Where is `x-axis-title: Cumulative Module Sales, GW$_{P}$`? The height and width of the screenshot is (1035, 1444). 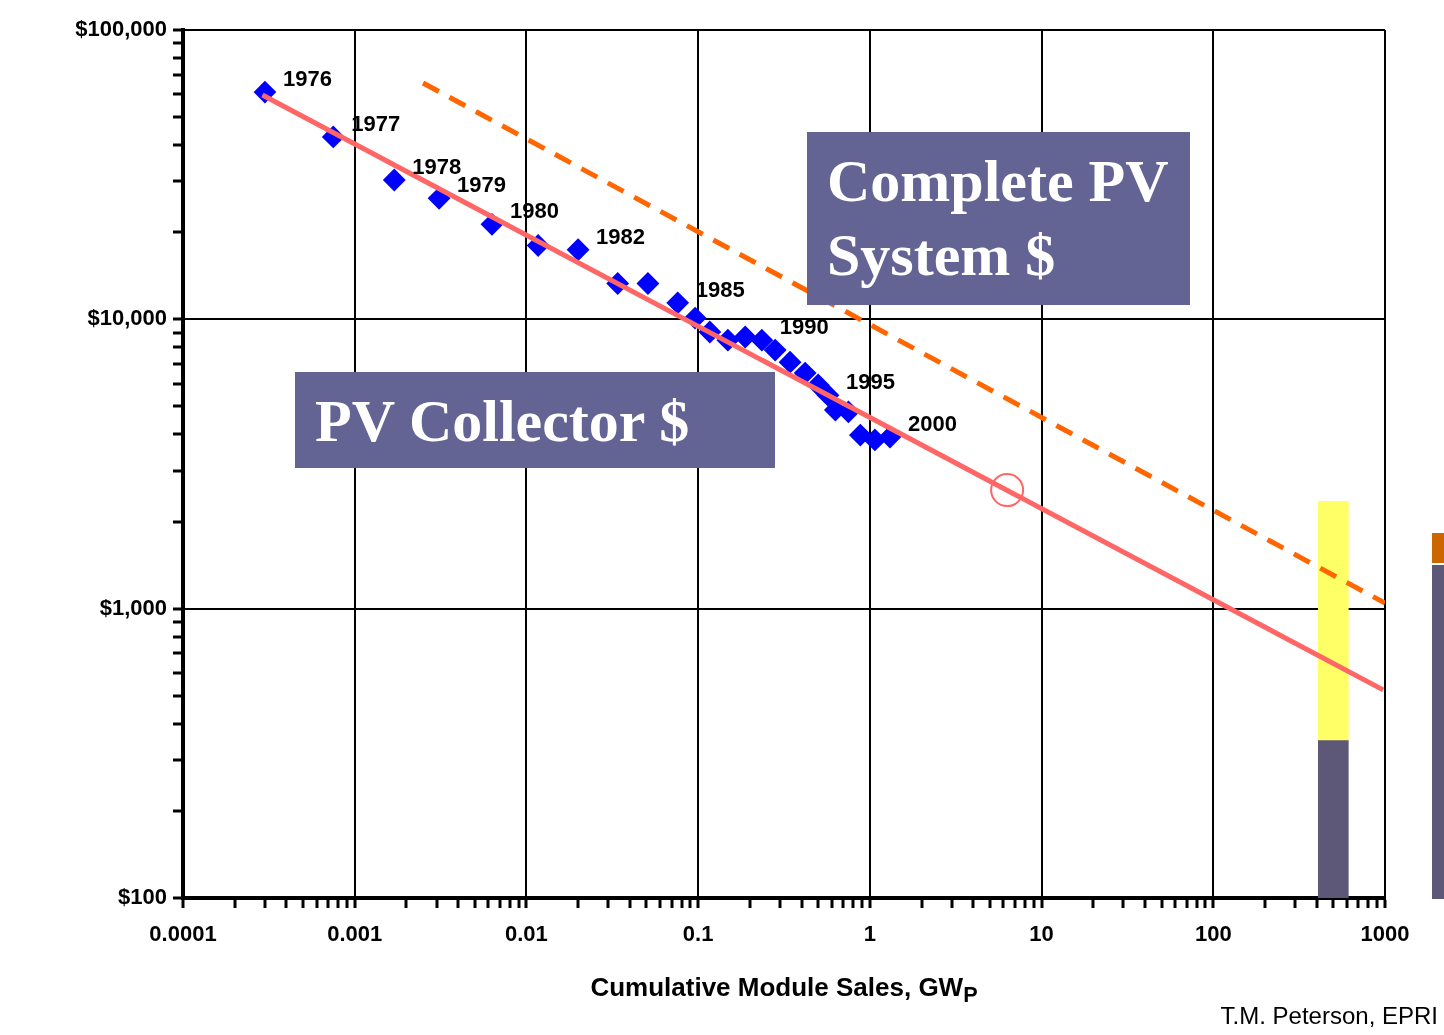
x-axis-title: Cumulative Module Sales, GW$_{P}$ is located at coordinates (784, 990).